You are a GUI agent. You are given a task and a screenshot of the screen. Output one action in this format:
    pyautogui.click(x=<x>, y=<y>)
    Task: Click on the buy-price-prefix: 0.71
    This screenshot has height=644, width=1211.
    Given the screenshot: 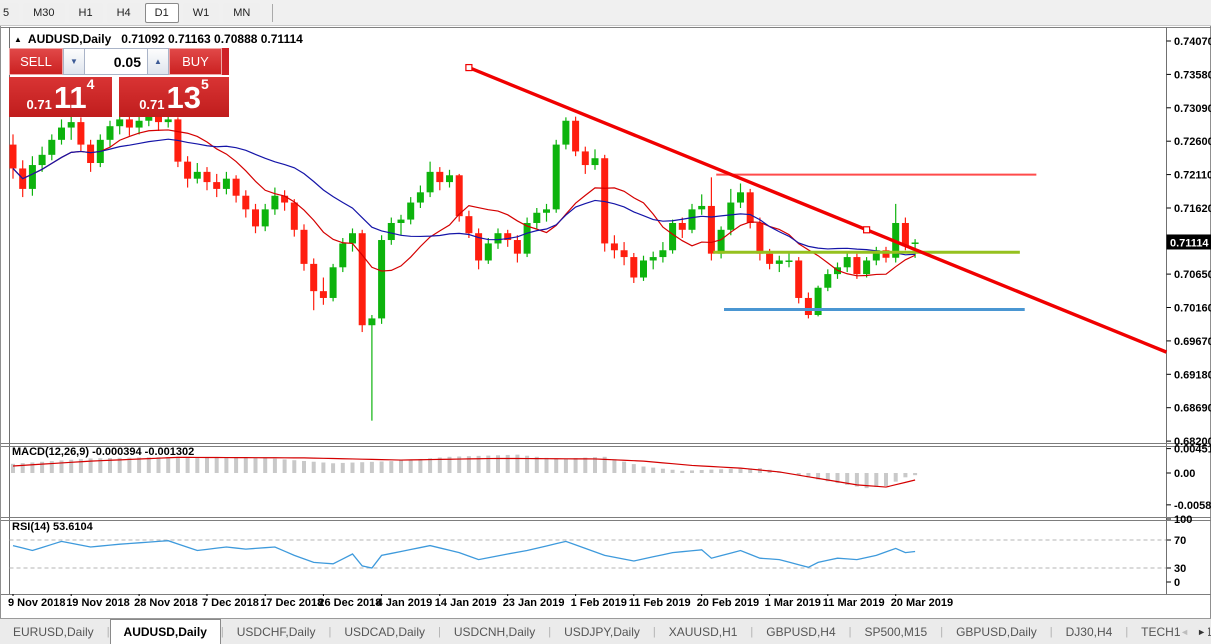 What is the action you would take?
    pyautogui.click(x=152, y=104)
    